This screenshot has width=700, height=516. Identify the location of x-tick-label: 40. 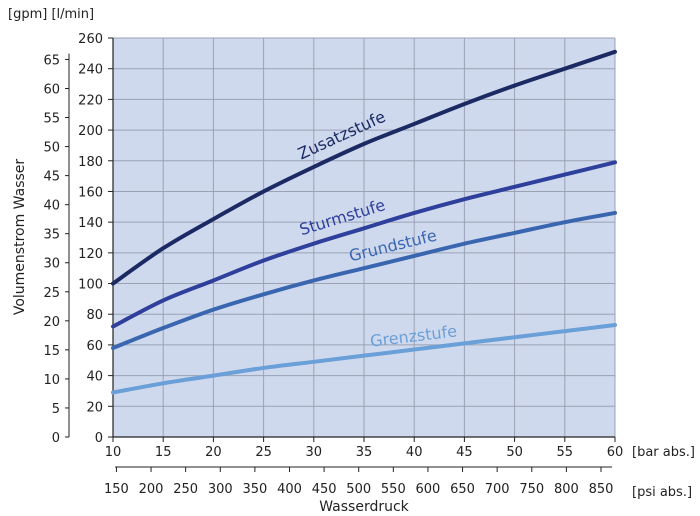
(414, 452).